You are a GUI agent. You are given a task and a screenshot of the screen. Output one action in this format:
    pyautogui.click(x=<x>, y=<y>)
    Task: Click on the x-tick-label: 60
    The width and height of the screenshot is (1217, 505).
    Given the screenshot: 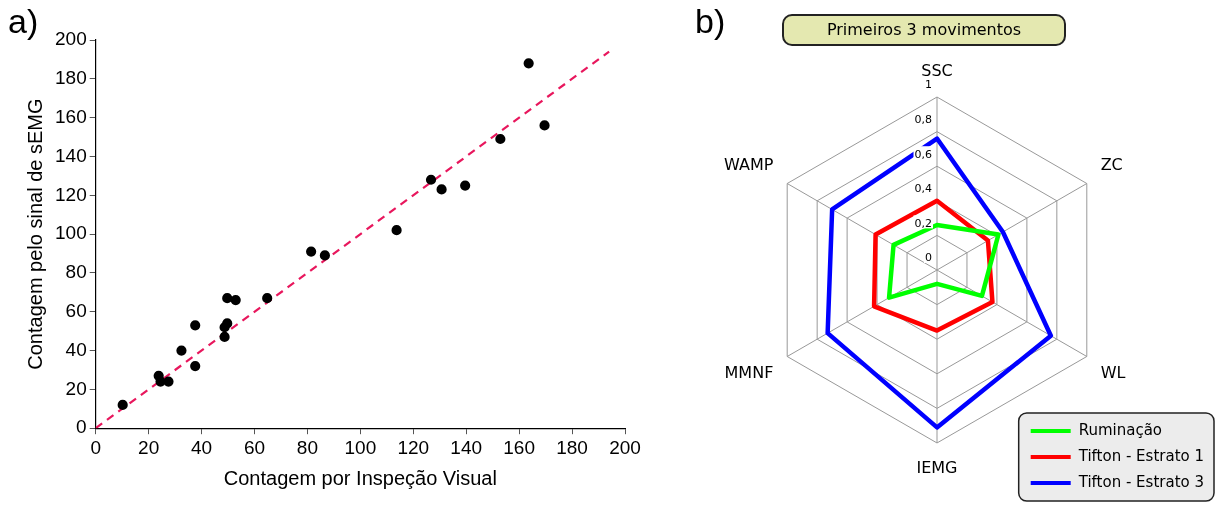 What is the action you would take?
    pyautogui.click(x=254, y=447)
    